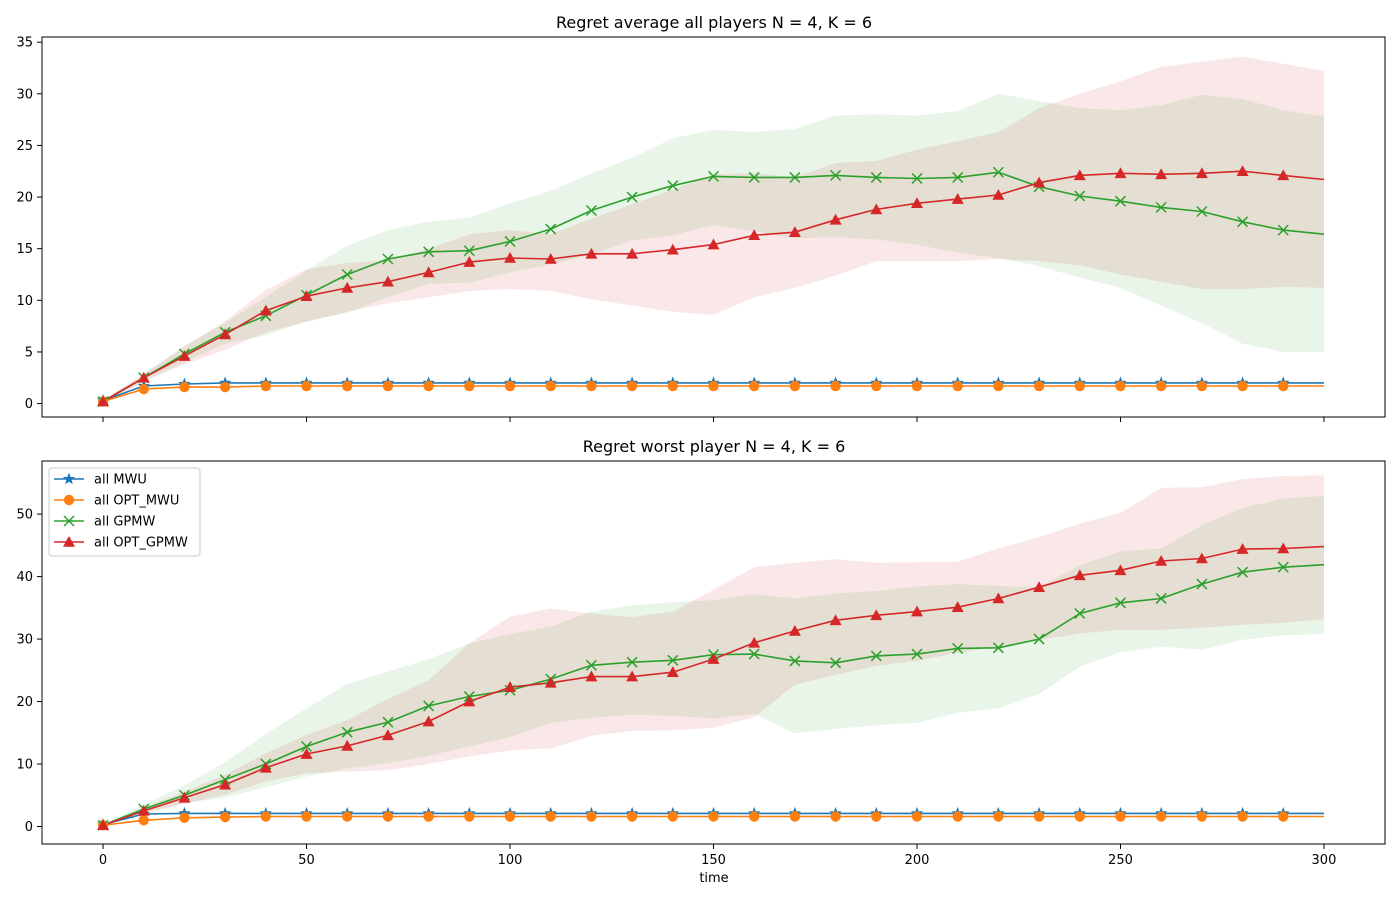 The height and width of the screenshot is (900, 1400). I want to click on y-tick-label: 25, so click(24, 146).